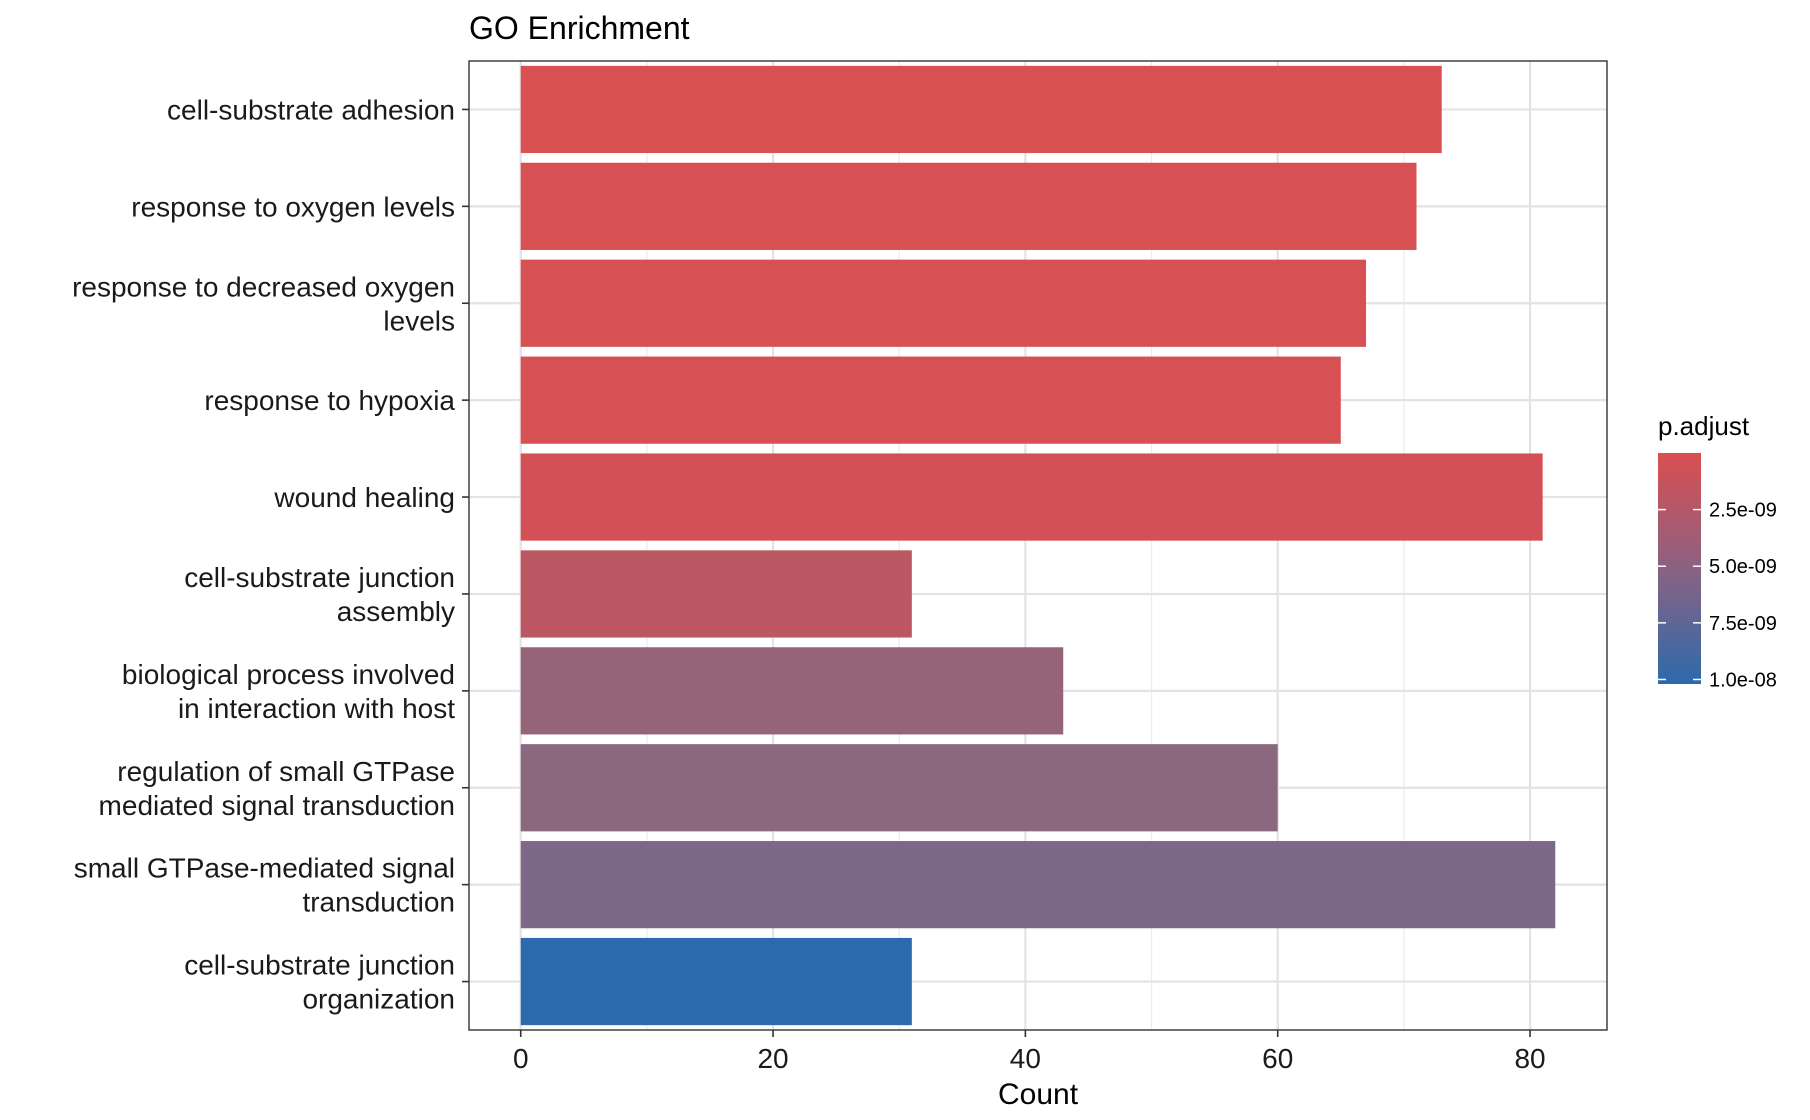 The width and height of the screenshot is (1810, 1120). I want to click on y-tick-label: wound healing, so click(364, 497).